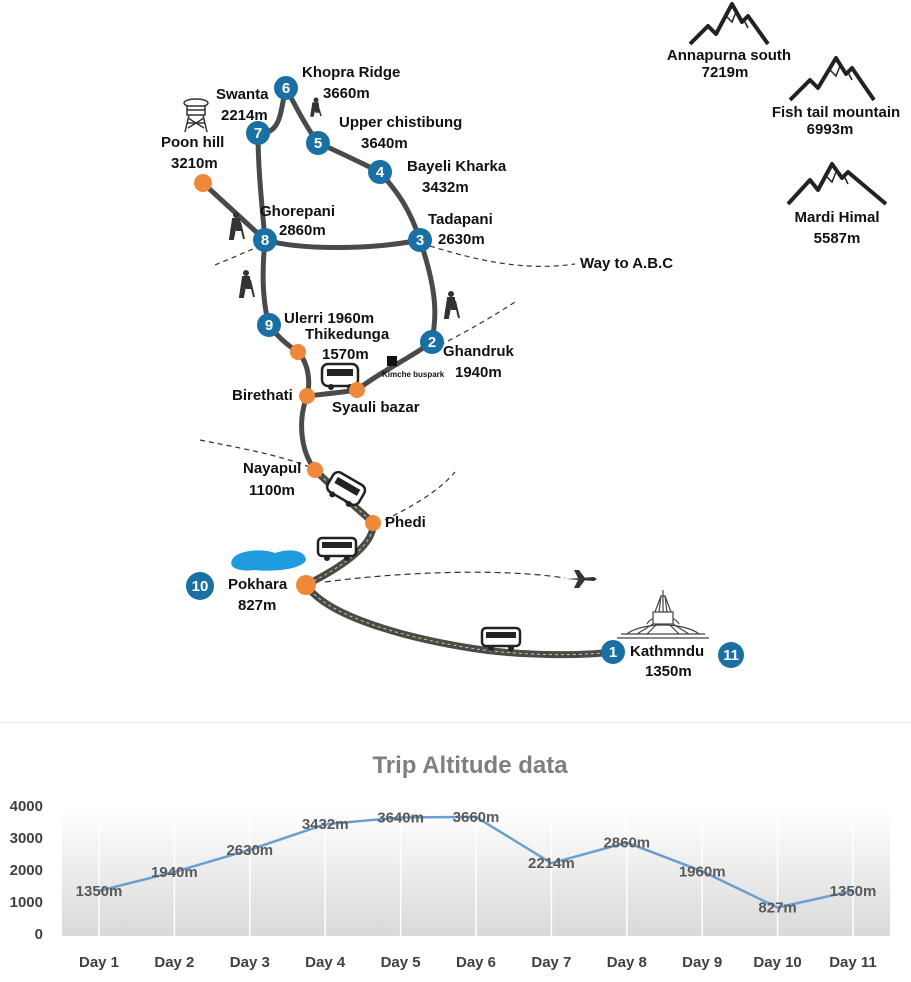 Image resolution: width=911 pixels, height=982 pixels. Describe the element at coordinates (445, 187) in the screenshot. I see `alt-bayeli-kharka: 3432m` at that location.